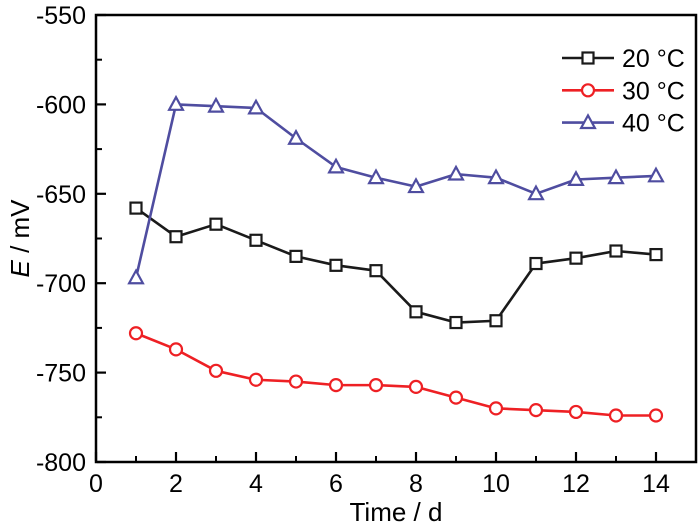  I want to click on y-tick-label: -650, so click(61, 195).